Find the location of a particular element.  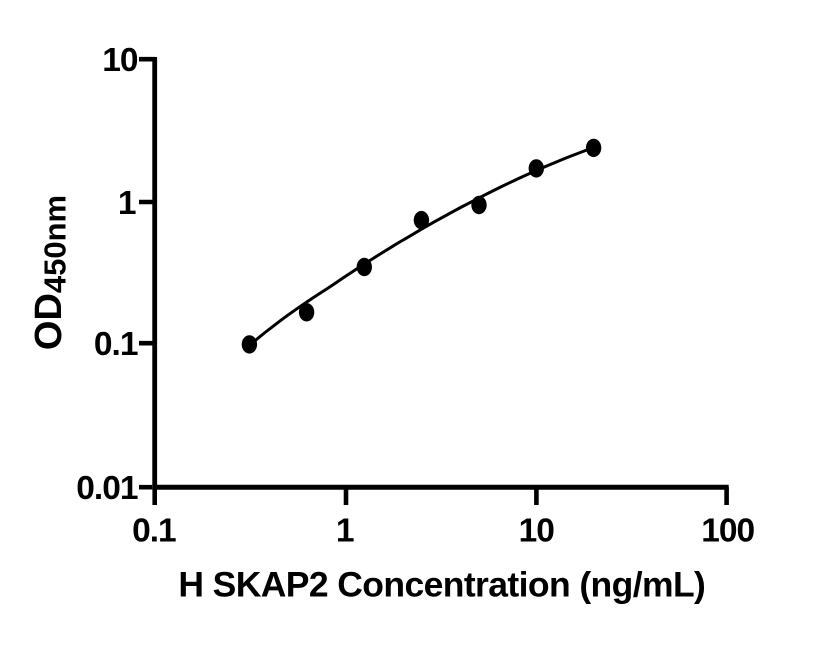

svg-text: 100 is located at coordinates (727, 531).